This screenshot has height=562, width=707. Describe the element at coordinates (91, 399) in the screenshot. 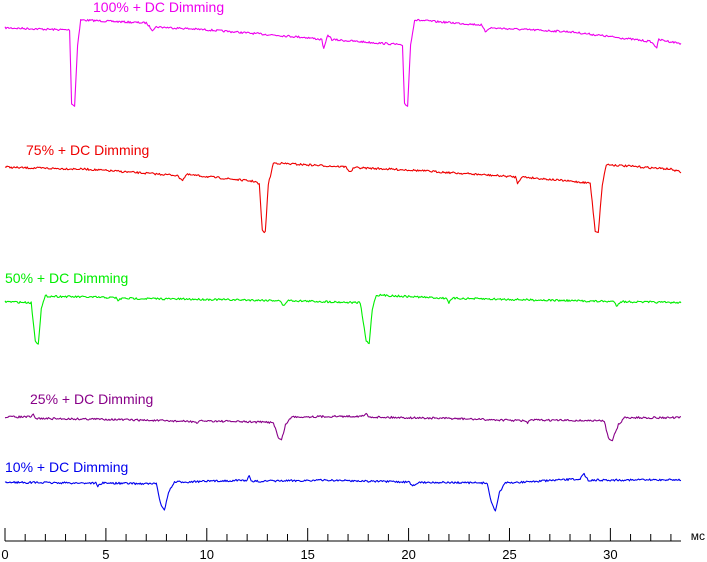

I see `series-label-4: 25% + DC Dimming` at that location.